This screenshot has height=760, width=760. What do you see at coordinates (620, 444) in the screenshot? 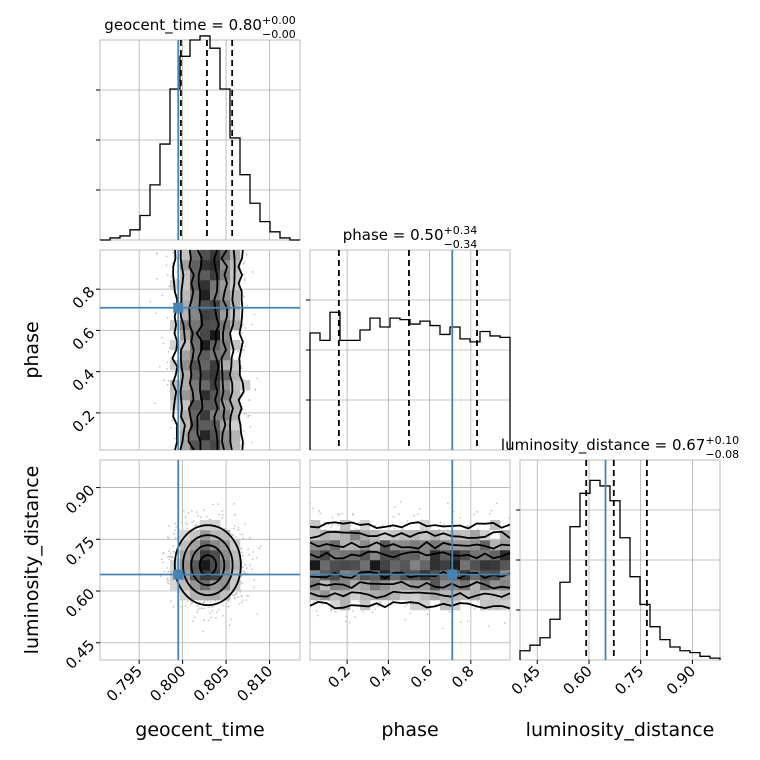
I see `title-luminosity_distance: luminosity_distance = 0.67+0.10` at bounding box center [620, 444].